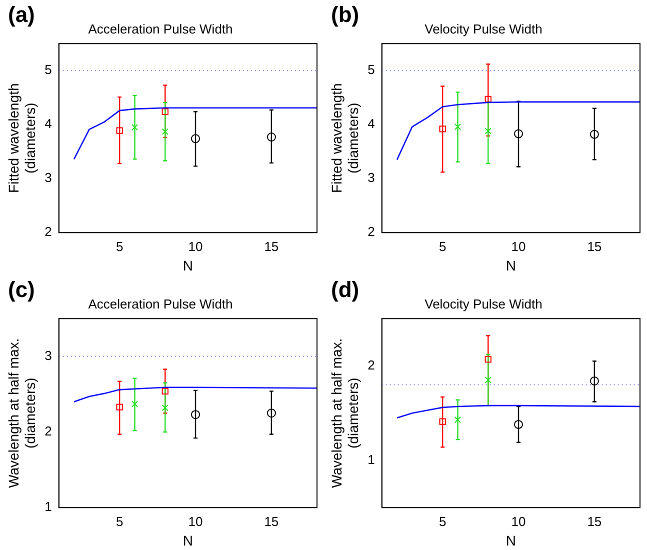  What do you see at coordinates (21, 290) in the screenshot?
I see `text: (c)` at bounding box center [21, 290].